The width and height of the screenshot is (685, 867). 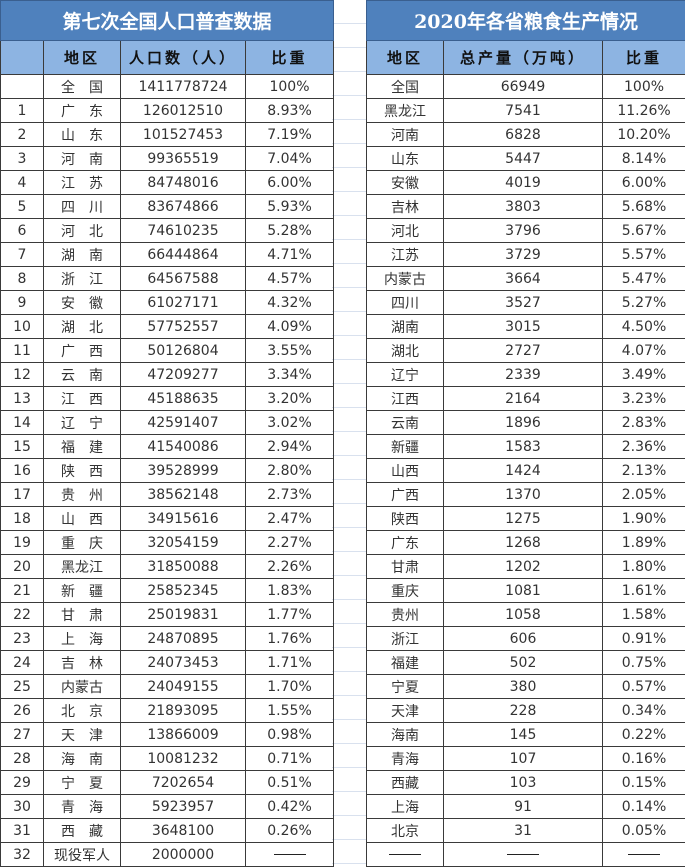 I want to click on cell-total-output: 3664, so click(x=523, y=278).